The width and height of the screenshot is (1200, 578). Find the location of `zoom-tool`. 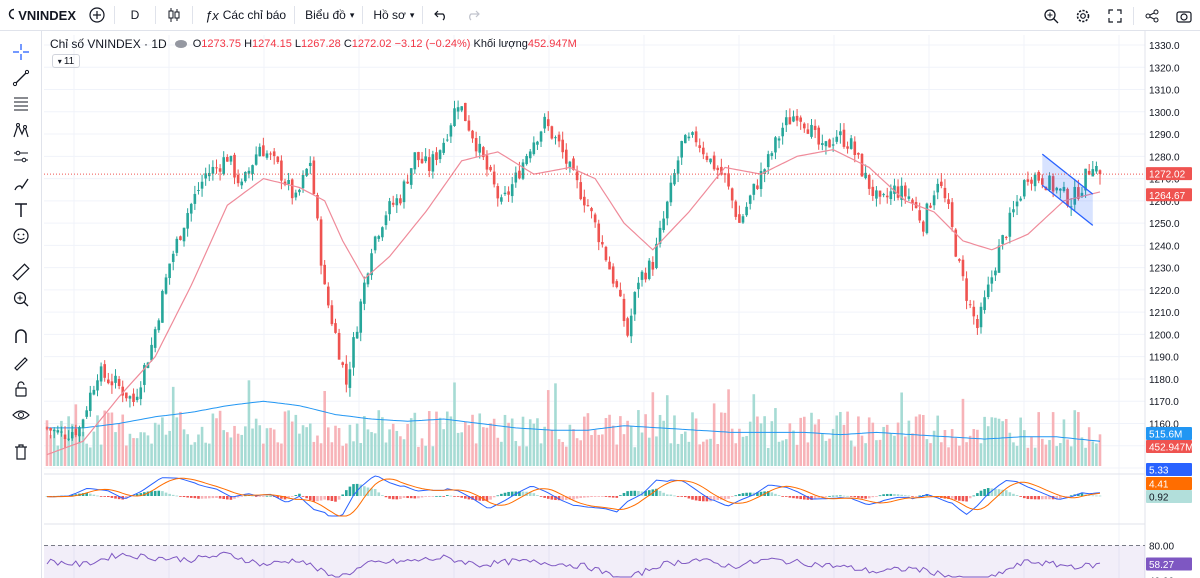

zoom-tool is located at coordinates (21, 299).